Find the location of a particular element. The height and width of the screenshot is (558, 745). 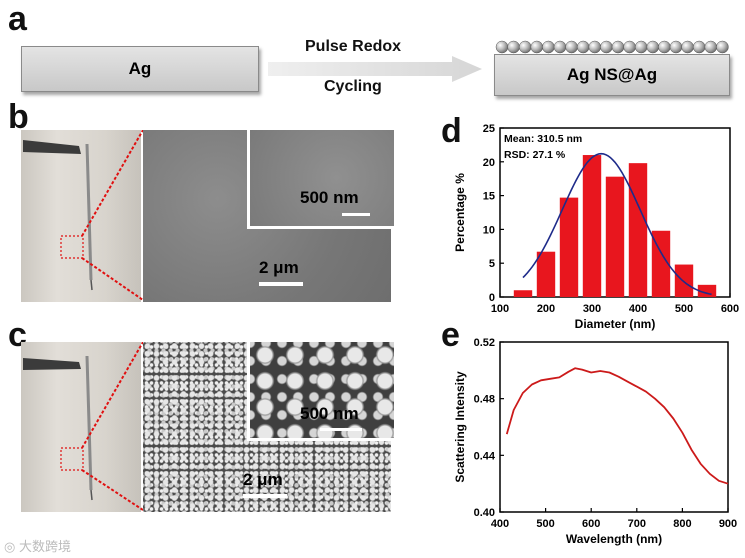

ag-ns-box: Ag NS@Ag is located at coordinates (612, 75).